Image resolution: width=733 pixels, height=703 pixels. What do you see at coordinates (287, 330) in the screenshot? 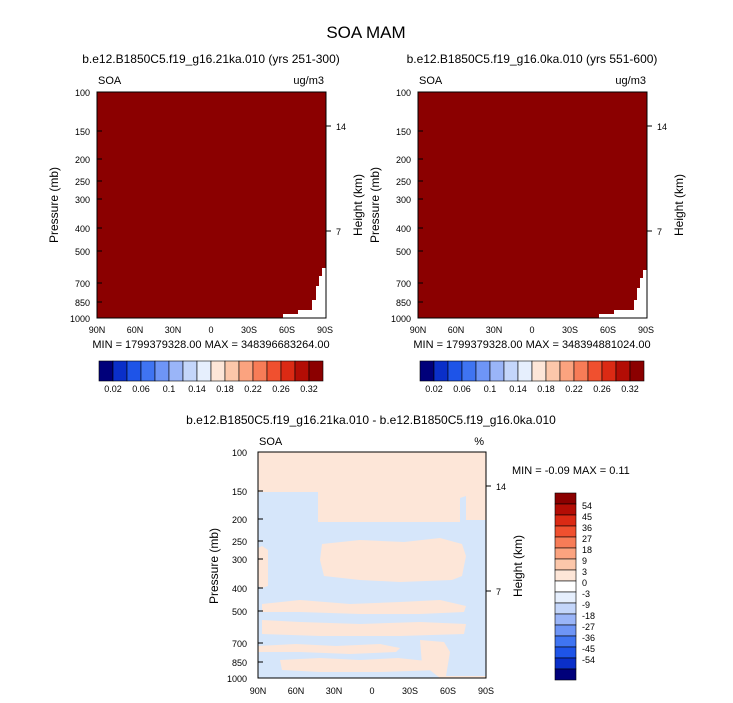
I see `x-tick-label: 60S` at bounding box center [287, 330].